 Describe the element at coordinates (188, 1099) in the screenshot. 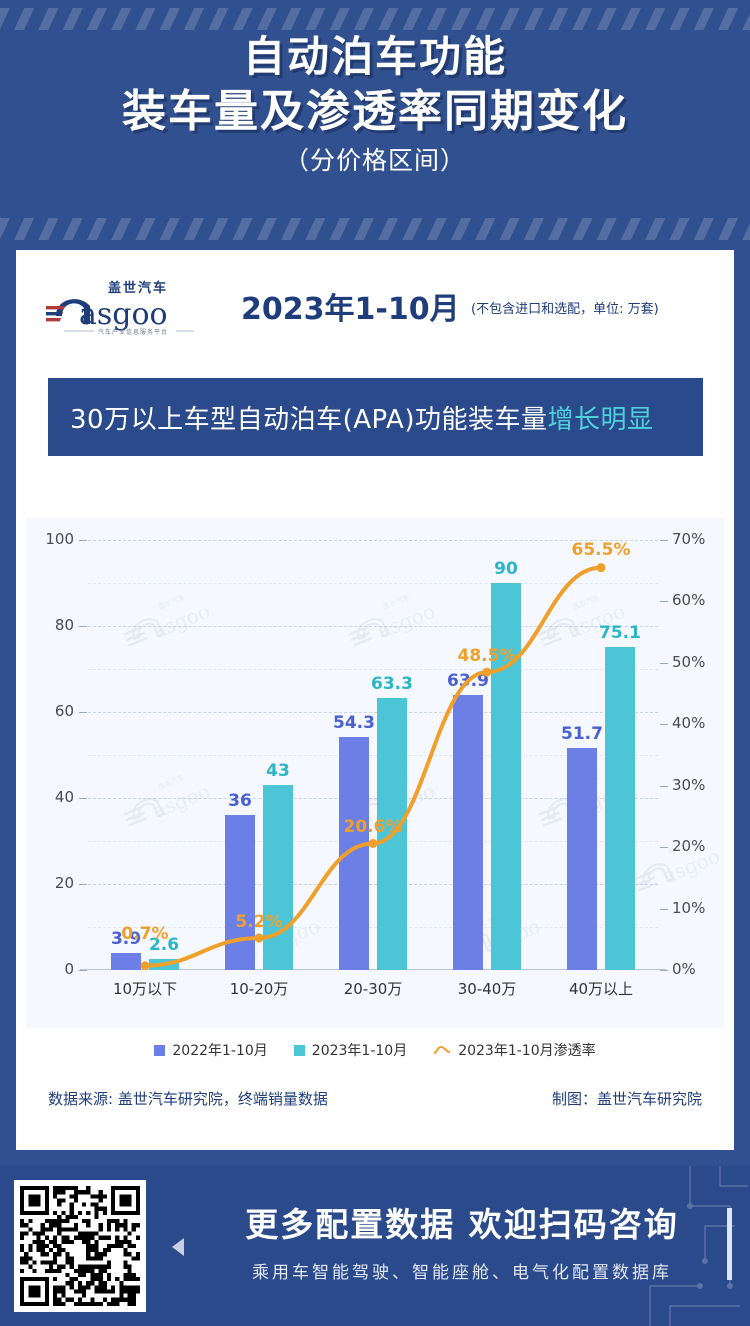

I see `data-source-label: 数据来源: 盖世汽车研究院，终端销量数据` at that location.